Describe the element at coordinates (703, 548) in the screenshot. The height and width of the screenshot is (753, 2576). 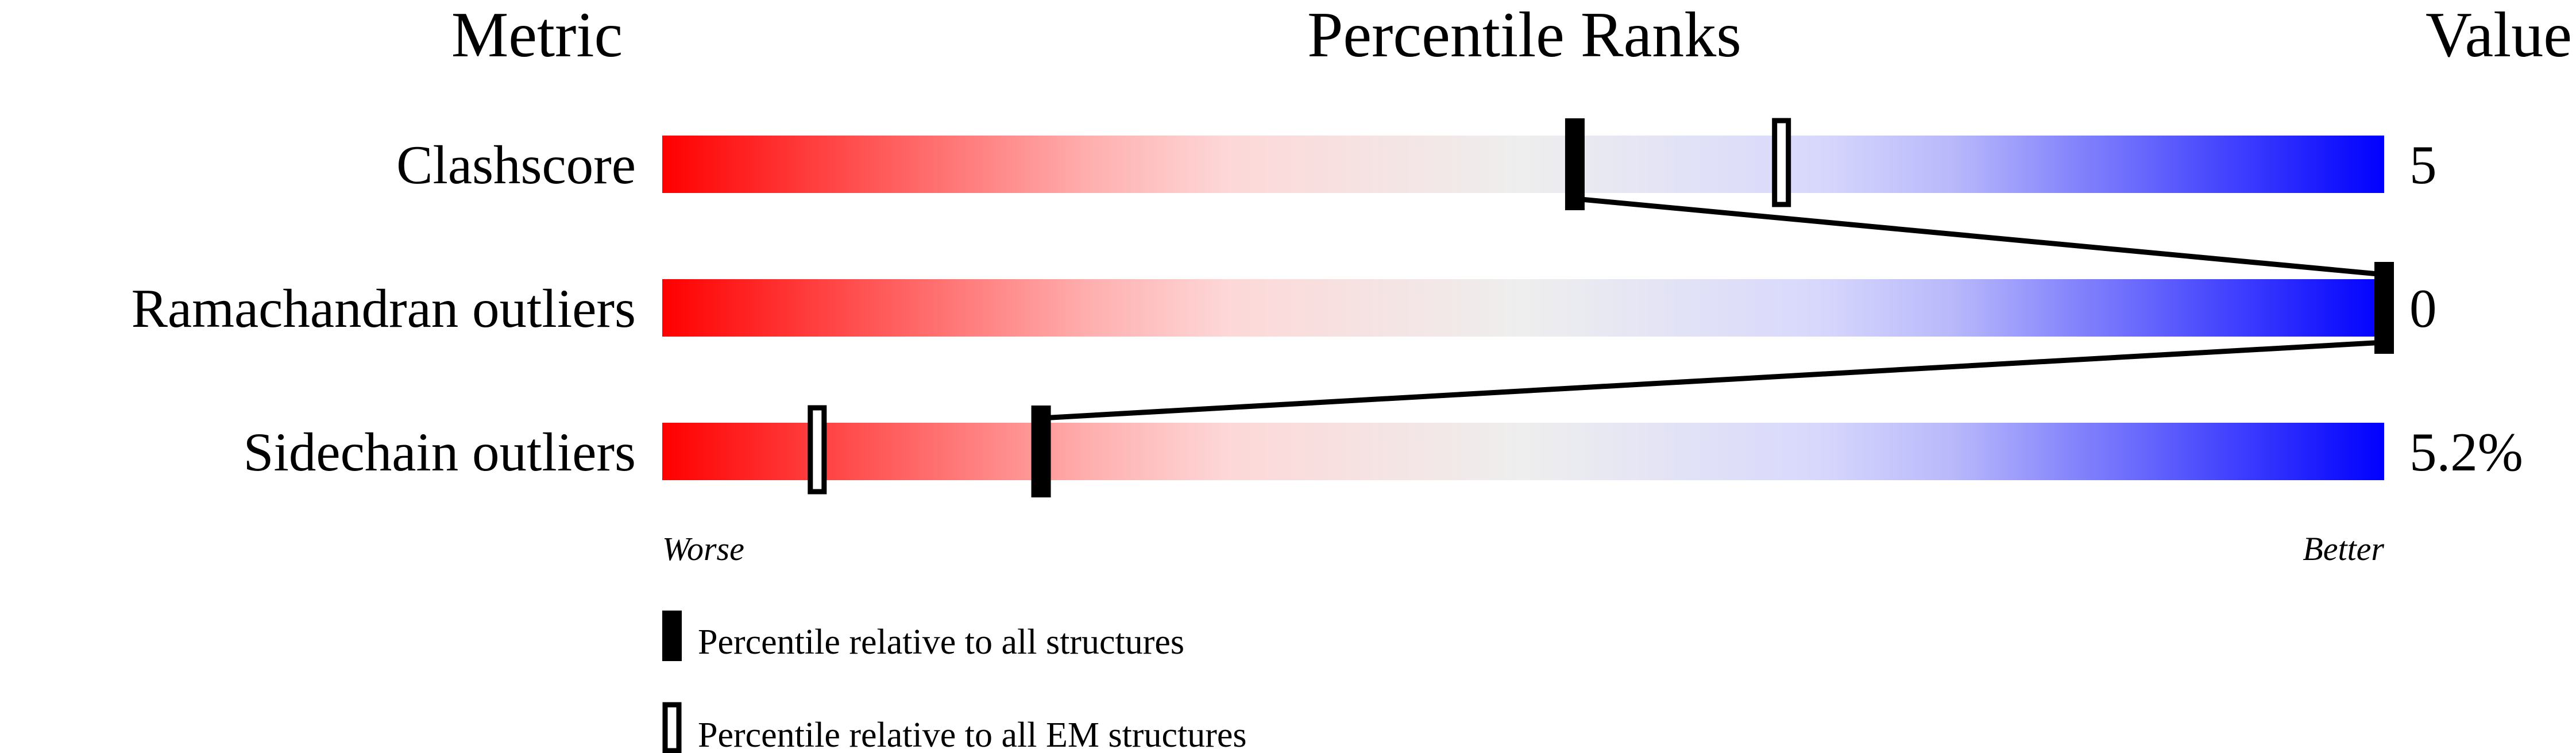
I see `worse-label: Worse` at that location.